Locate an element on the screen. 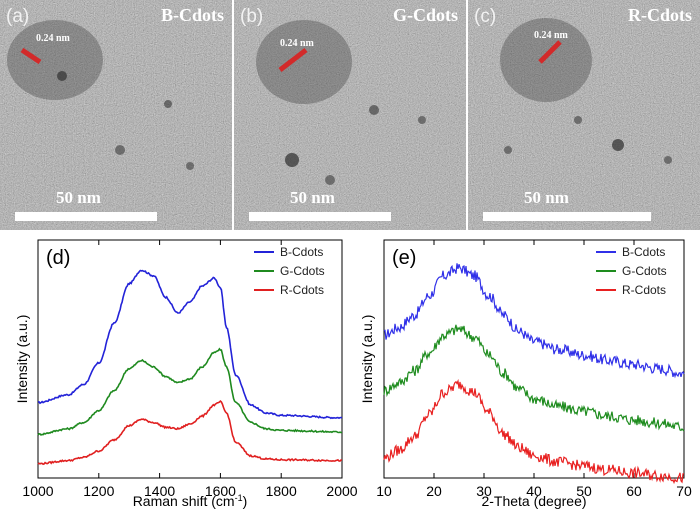  lattice-spacing-b: 0.24 nm is located at coordinates (297, 43).